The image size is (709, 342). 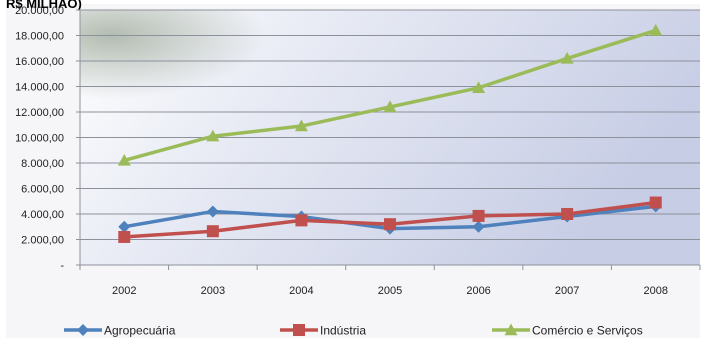 What do you see at coordinates (39, 62) in the screenshot?
I see `y-tick-label: 16.000,00` at bounding box center [39, 62].